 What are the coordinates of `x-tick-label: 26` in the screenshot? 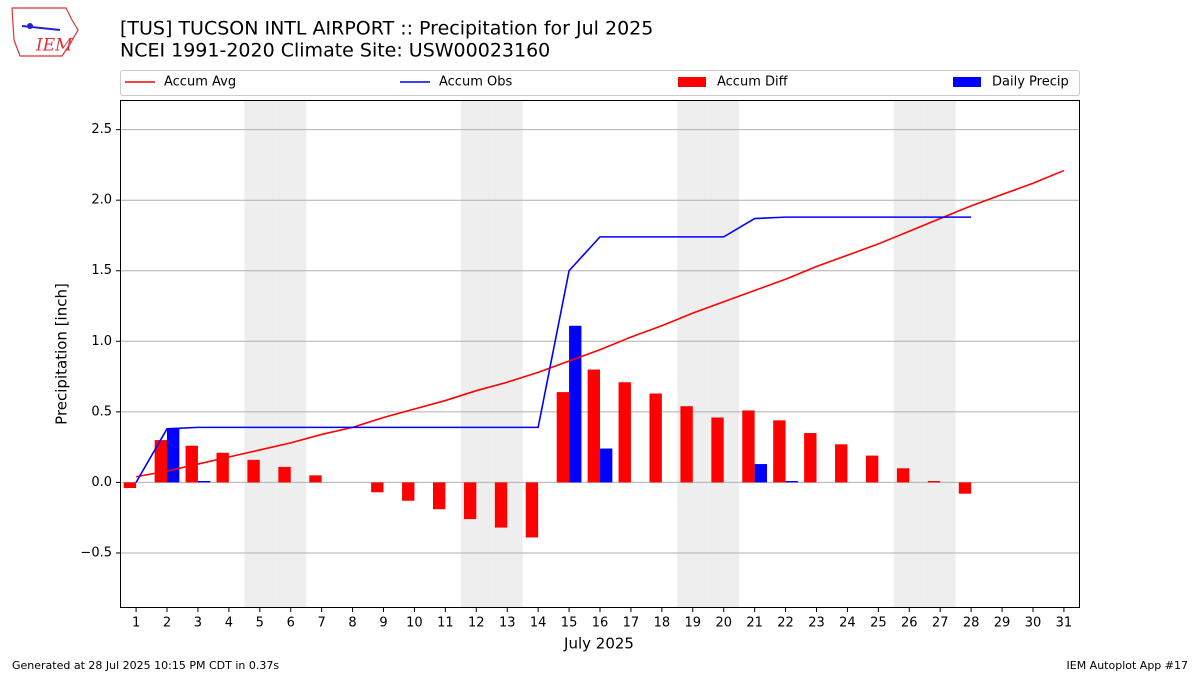 It's located at (909, 623).